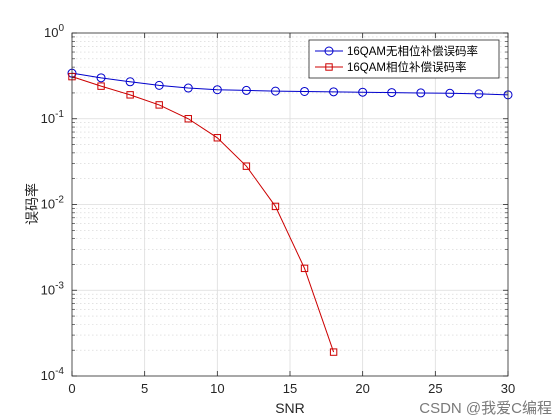  I want to click on y-tick-label: 10⁻¹, so click(53, 117).